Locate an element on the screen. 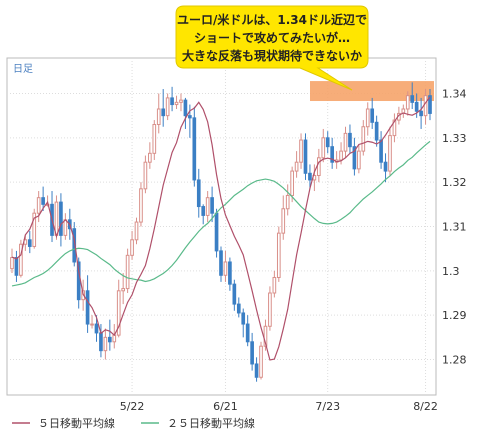 The height and width of the screenshot is (441, 477). legend-ma25-label: ２５日移動平均線 is located at coordinates (211, 423).